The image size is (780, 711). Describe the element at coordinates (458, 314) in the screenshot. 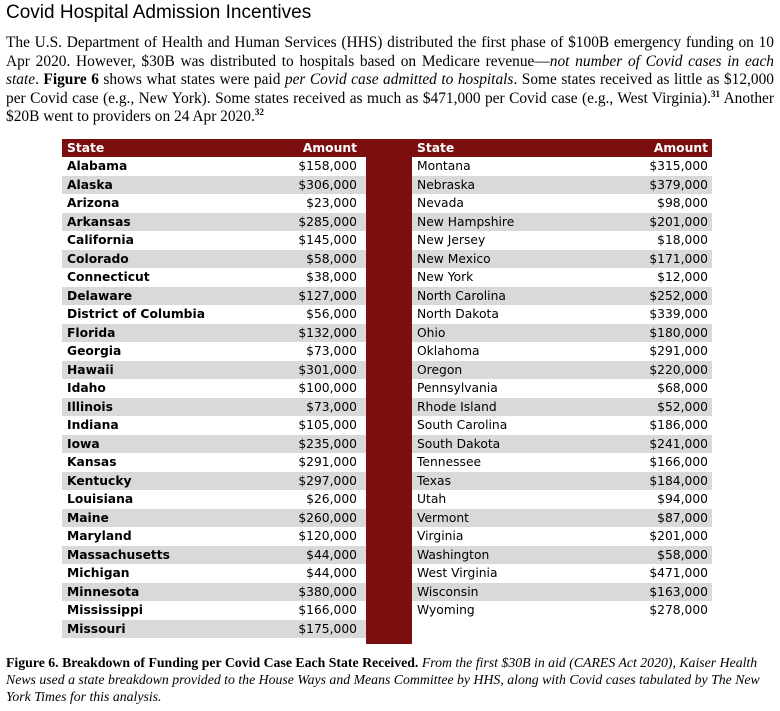

I see `state-name: North Dakota` at that location.